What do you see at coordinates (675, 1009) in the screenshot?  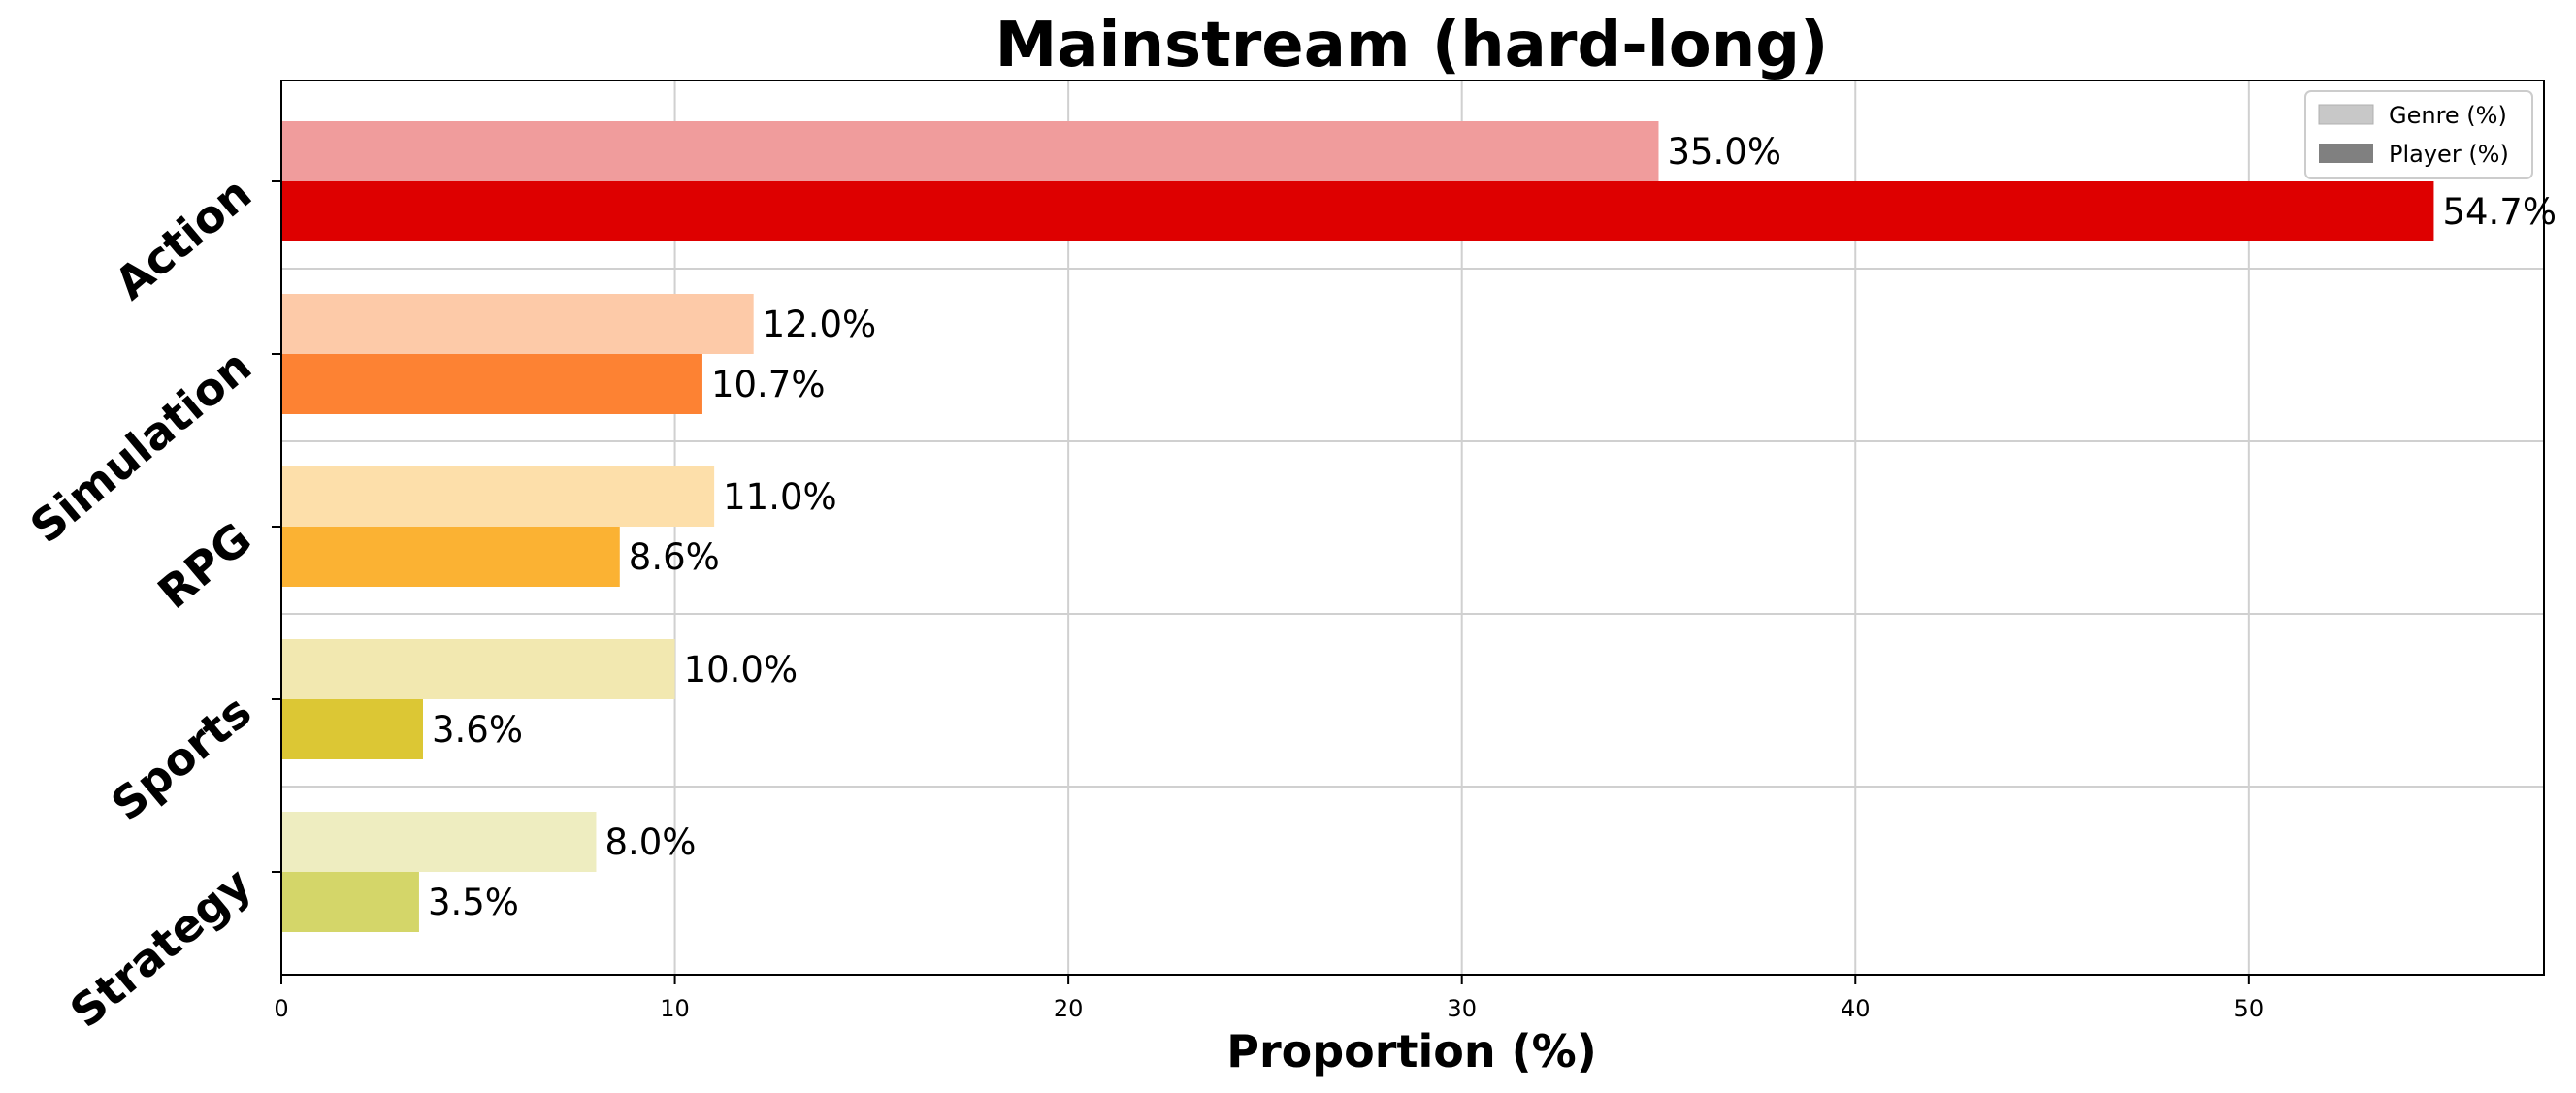 I see `x-tick-label: 10` at bounding box center [675, 1009].